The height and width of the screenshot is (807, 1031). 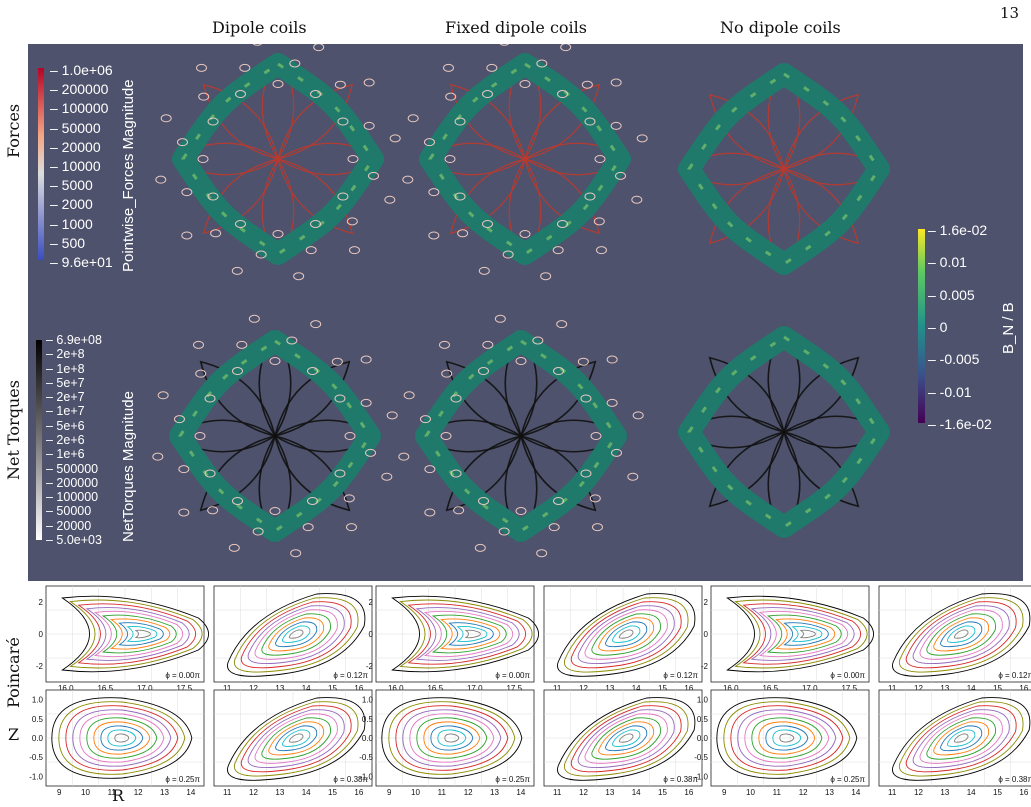 I want to click on plasma-surface, so click(x=275, y=436).